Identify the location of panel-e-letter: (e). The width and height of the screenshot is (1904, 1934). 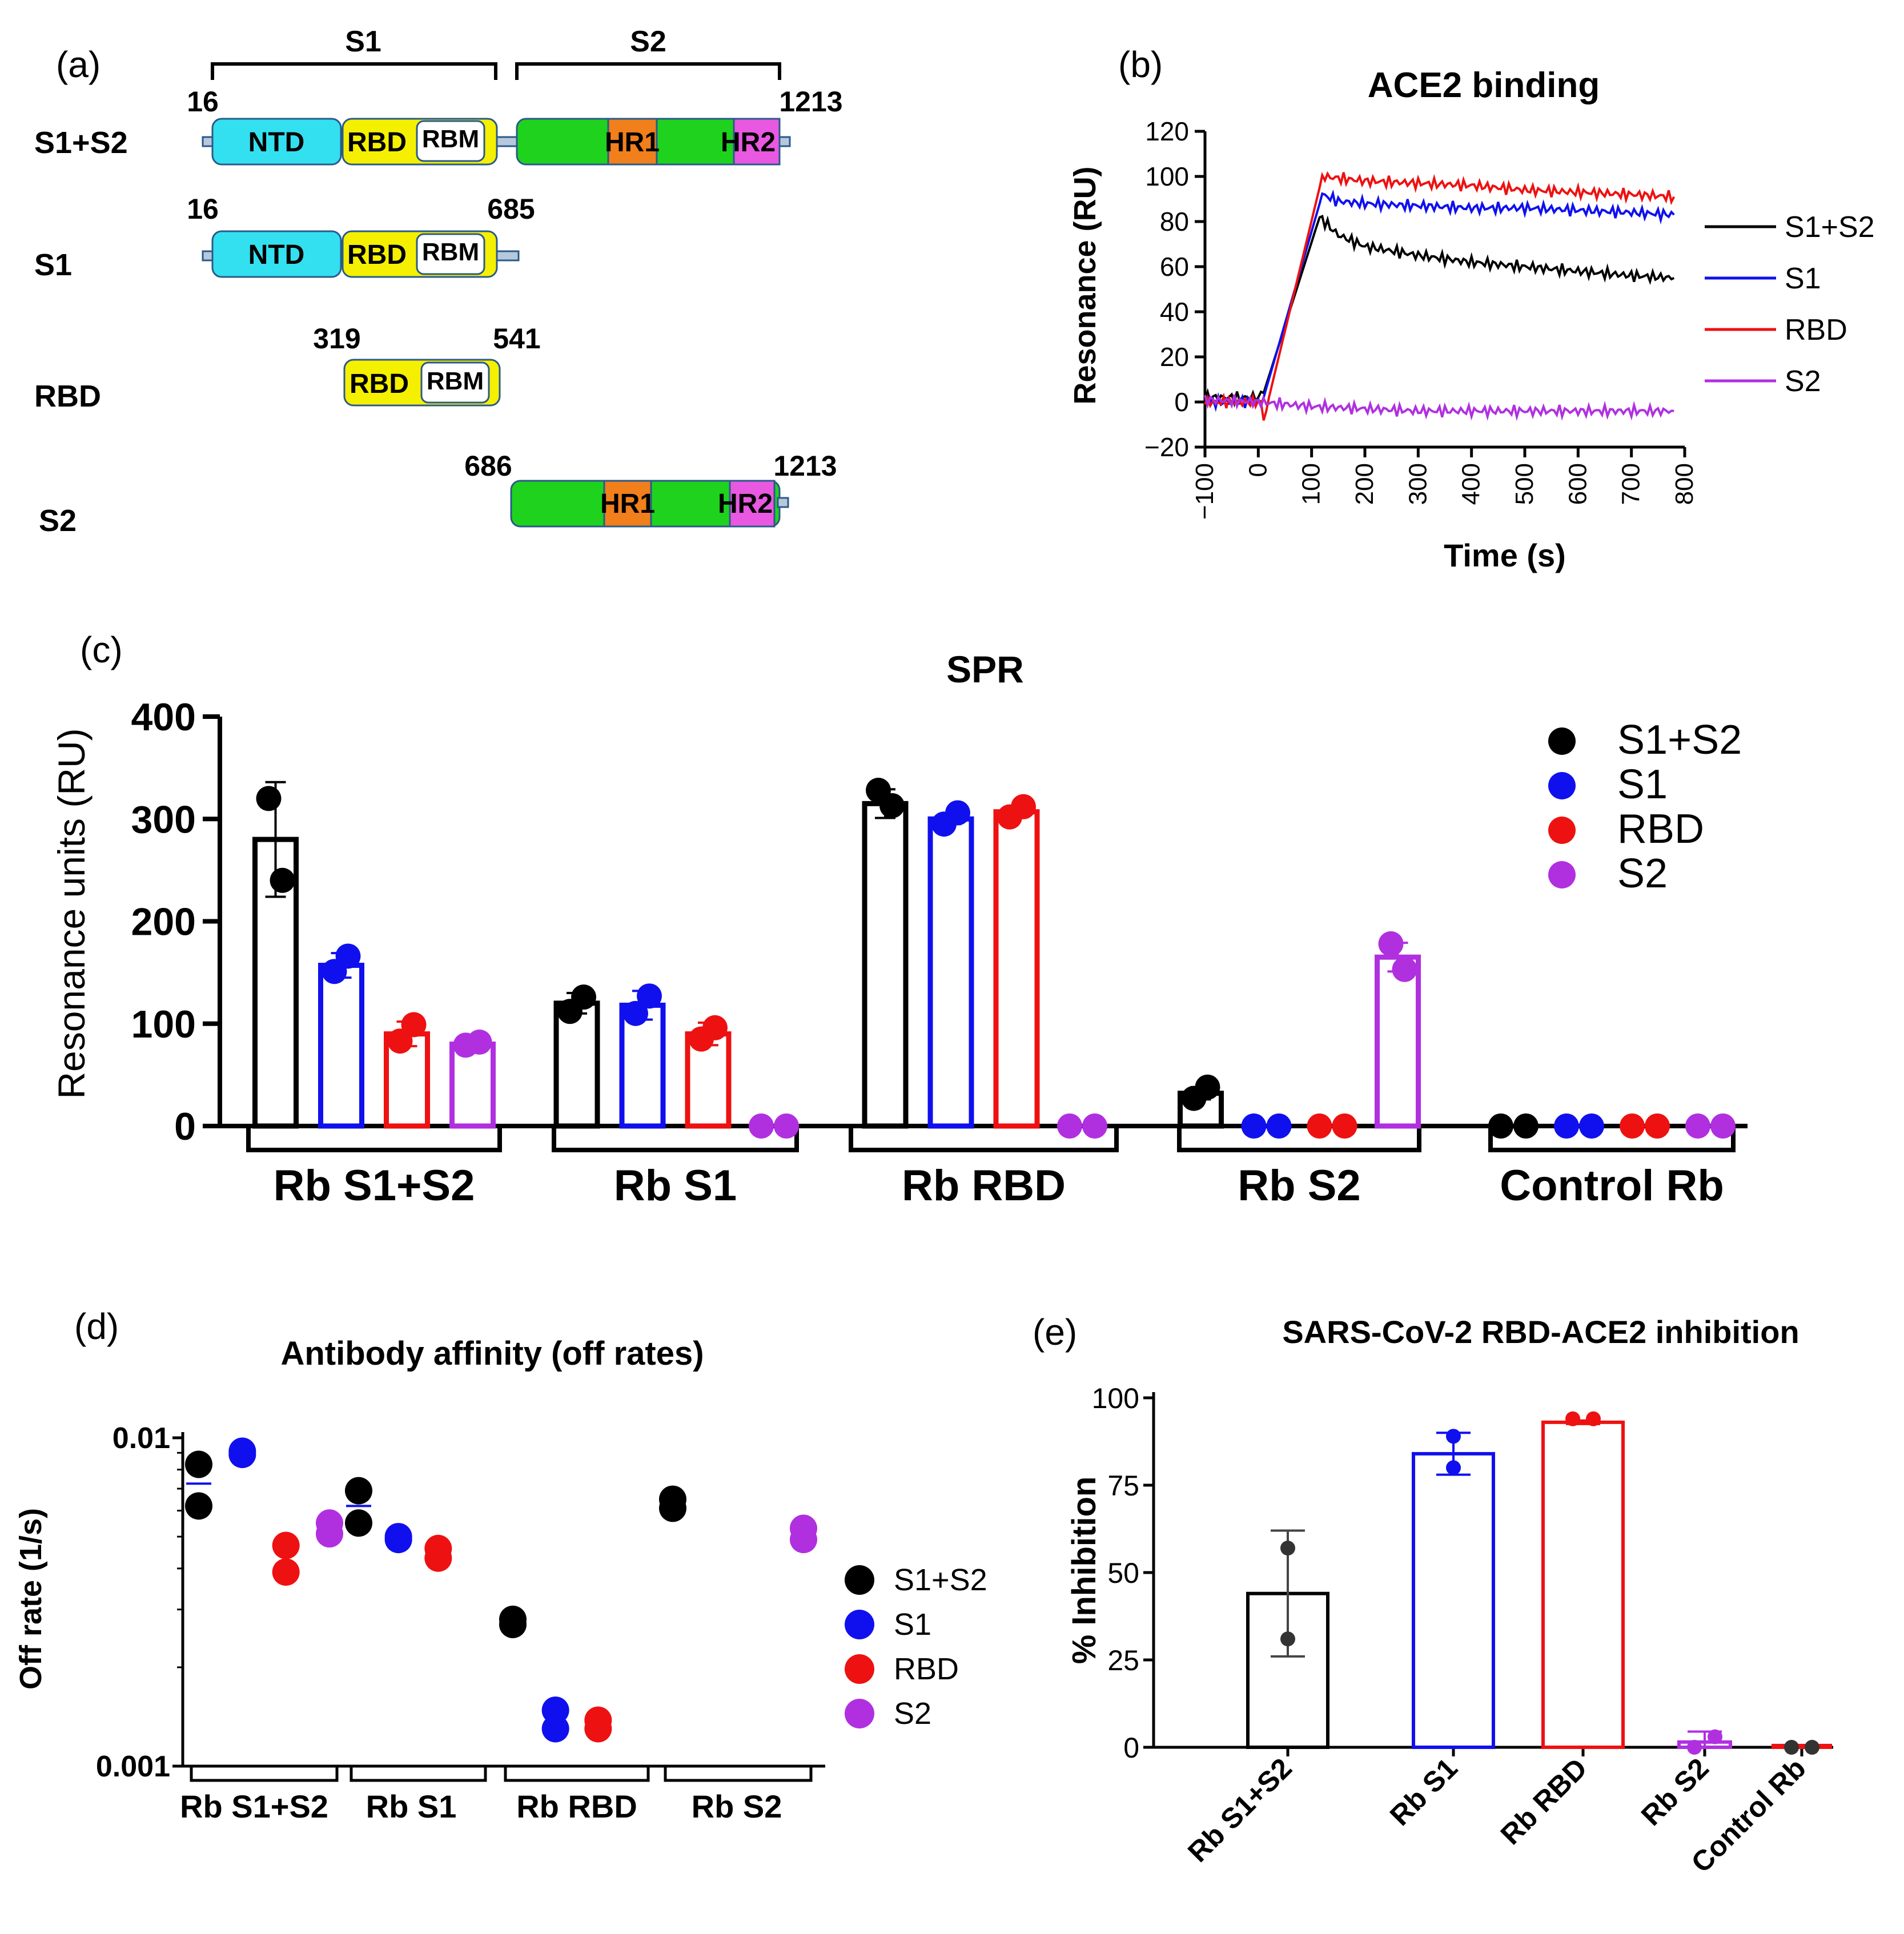
(1055, 1332).